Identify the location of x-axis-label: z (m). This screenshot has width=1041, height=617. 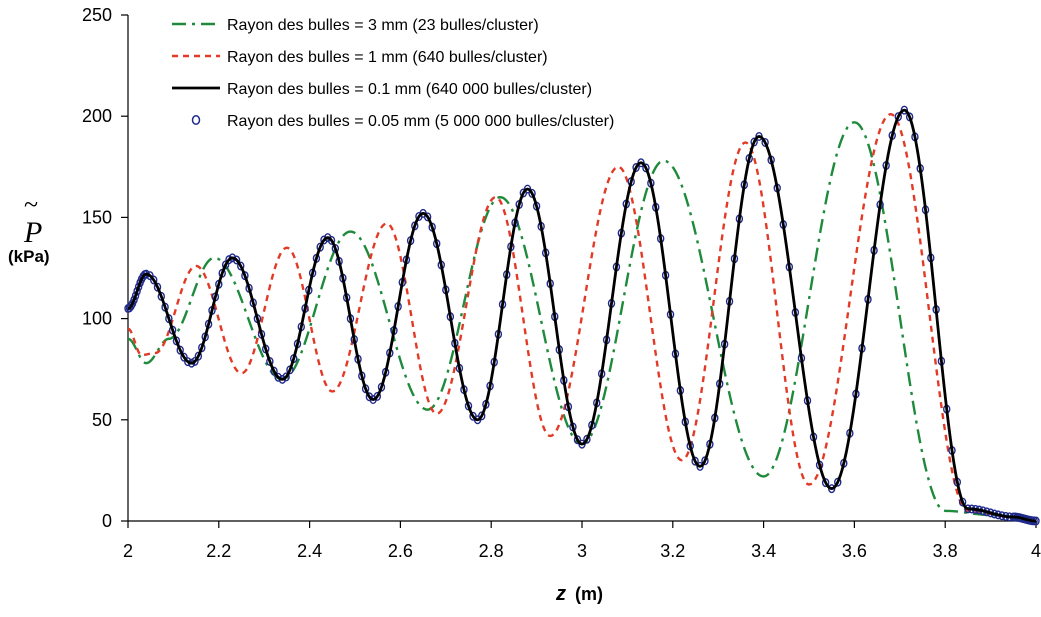
(579, 594).